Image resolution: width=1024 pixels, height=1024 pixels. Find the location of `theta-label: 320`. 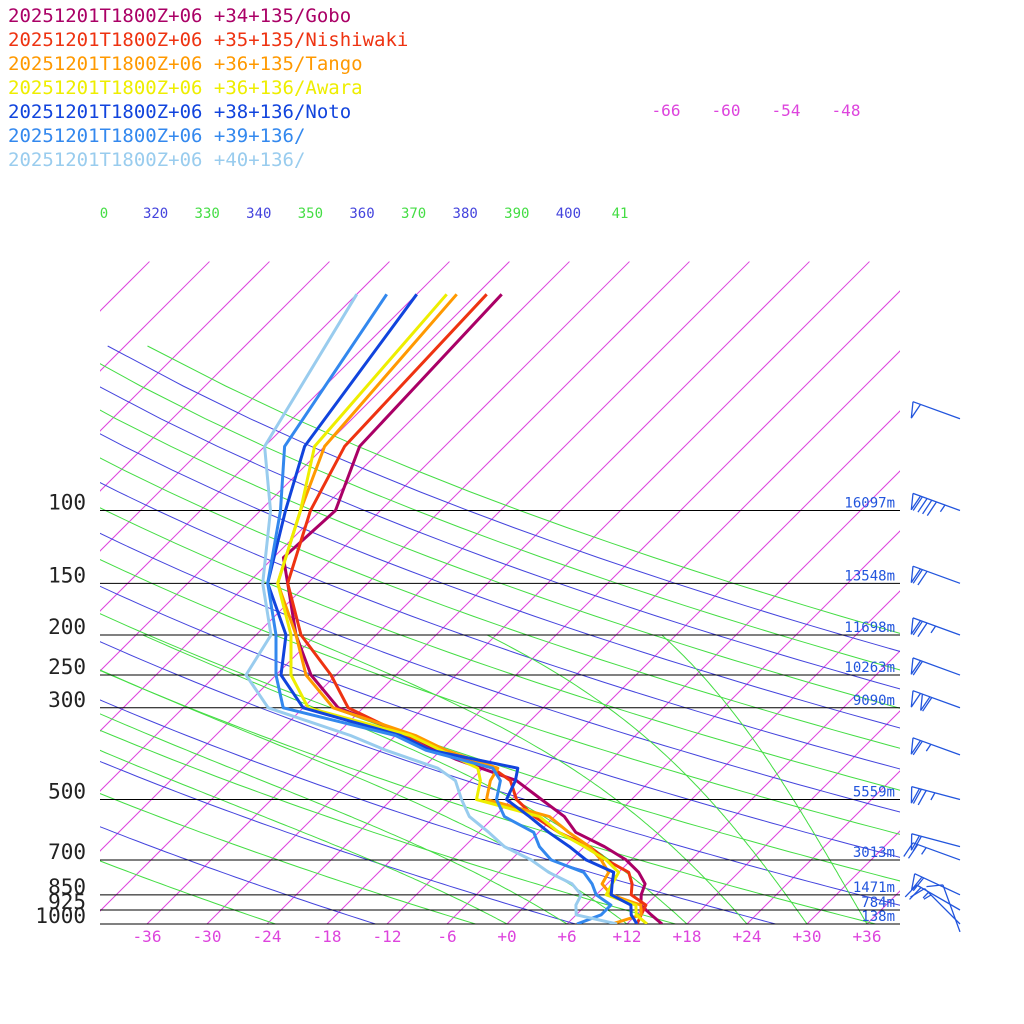

theta-label: 320 is located at coordinates (155, 214).